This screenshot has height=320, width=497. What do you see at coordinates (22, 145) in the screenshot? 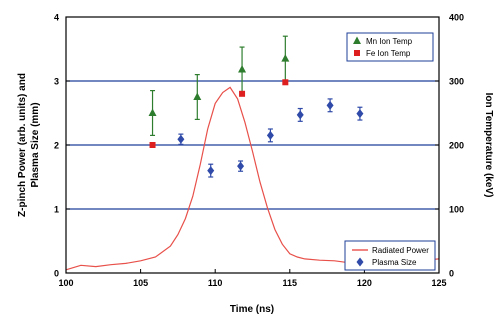
I see `y-axis-left-label-line1: Z-pinch Power (arb. units) and` at bounding box center [22, 145].